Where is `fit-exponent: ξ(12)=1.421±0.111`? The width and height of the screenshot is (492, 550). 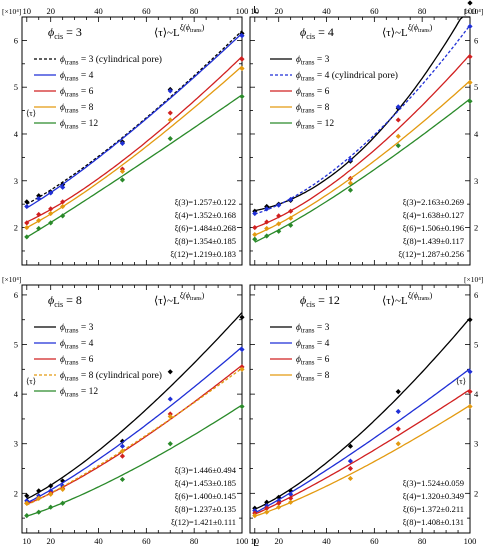
fit-exponent: ξ(12)=1.421±0.111 is located at coordinates (203, 522).